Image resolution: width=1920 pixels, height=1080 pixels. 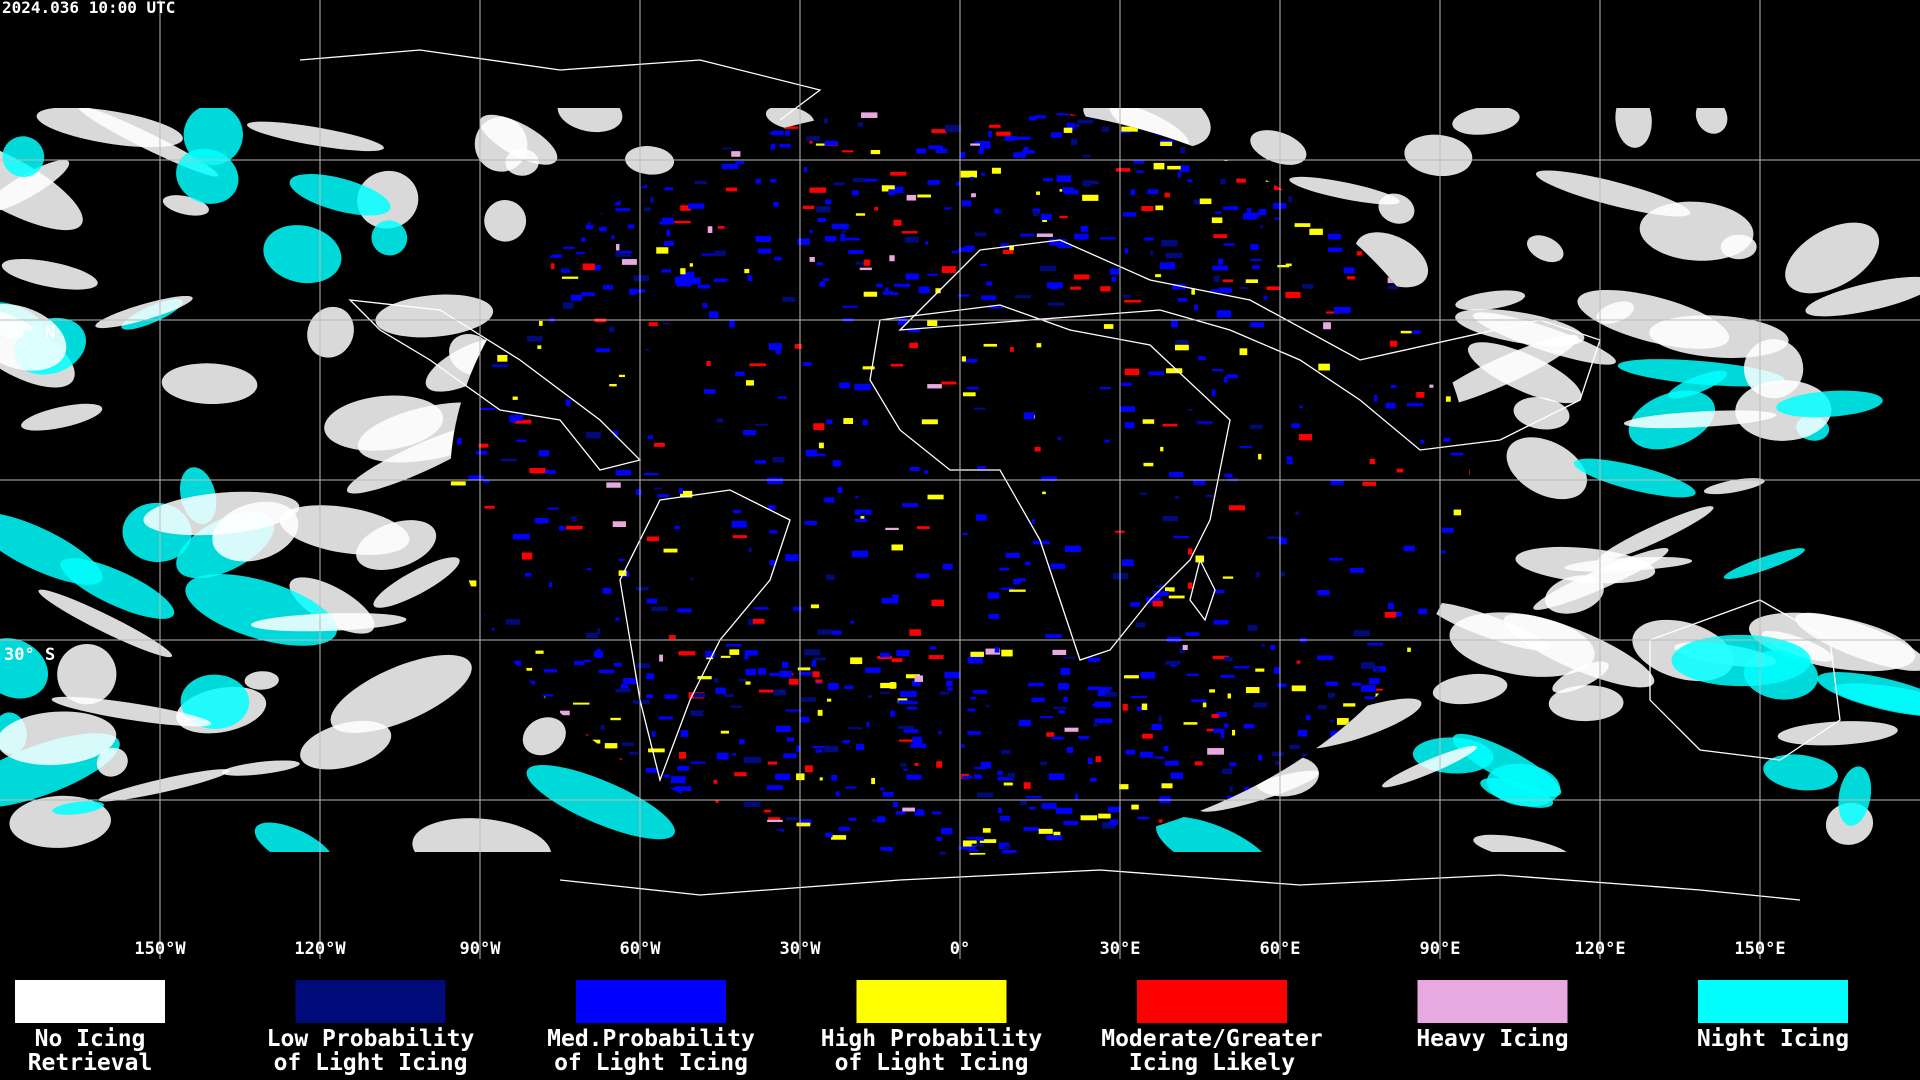 What do you see at coordinates (801, 949) in the screenshot?
I see `longitude-label: 30°W` at bounding box center [801, 949].